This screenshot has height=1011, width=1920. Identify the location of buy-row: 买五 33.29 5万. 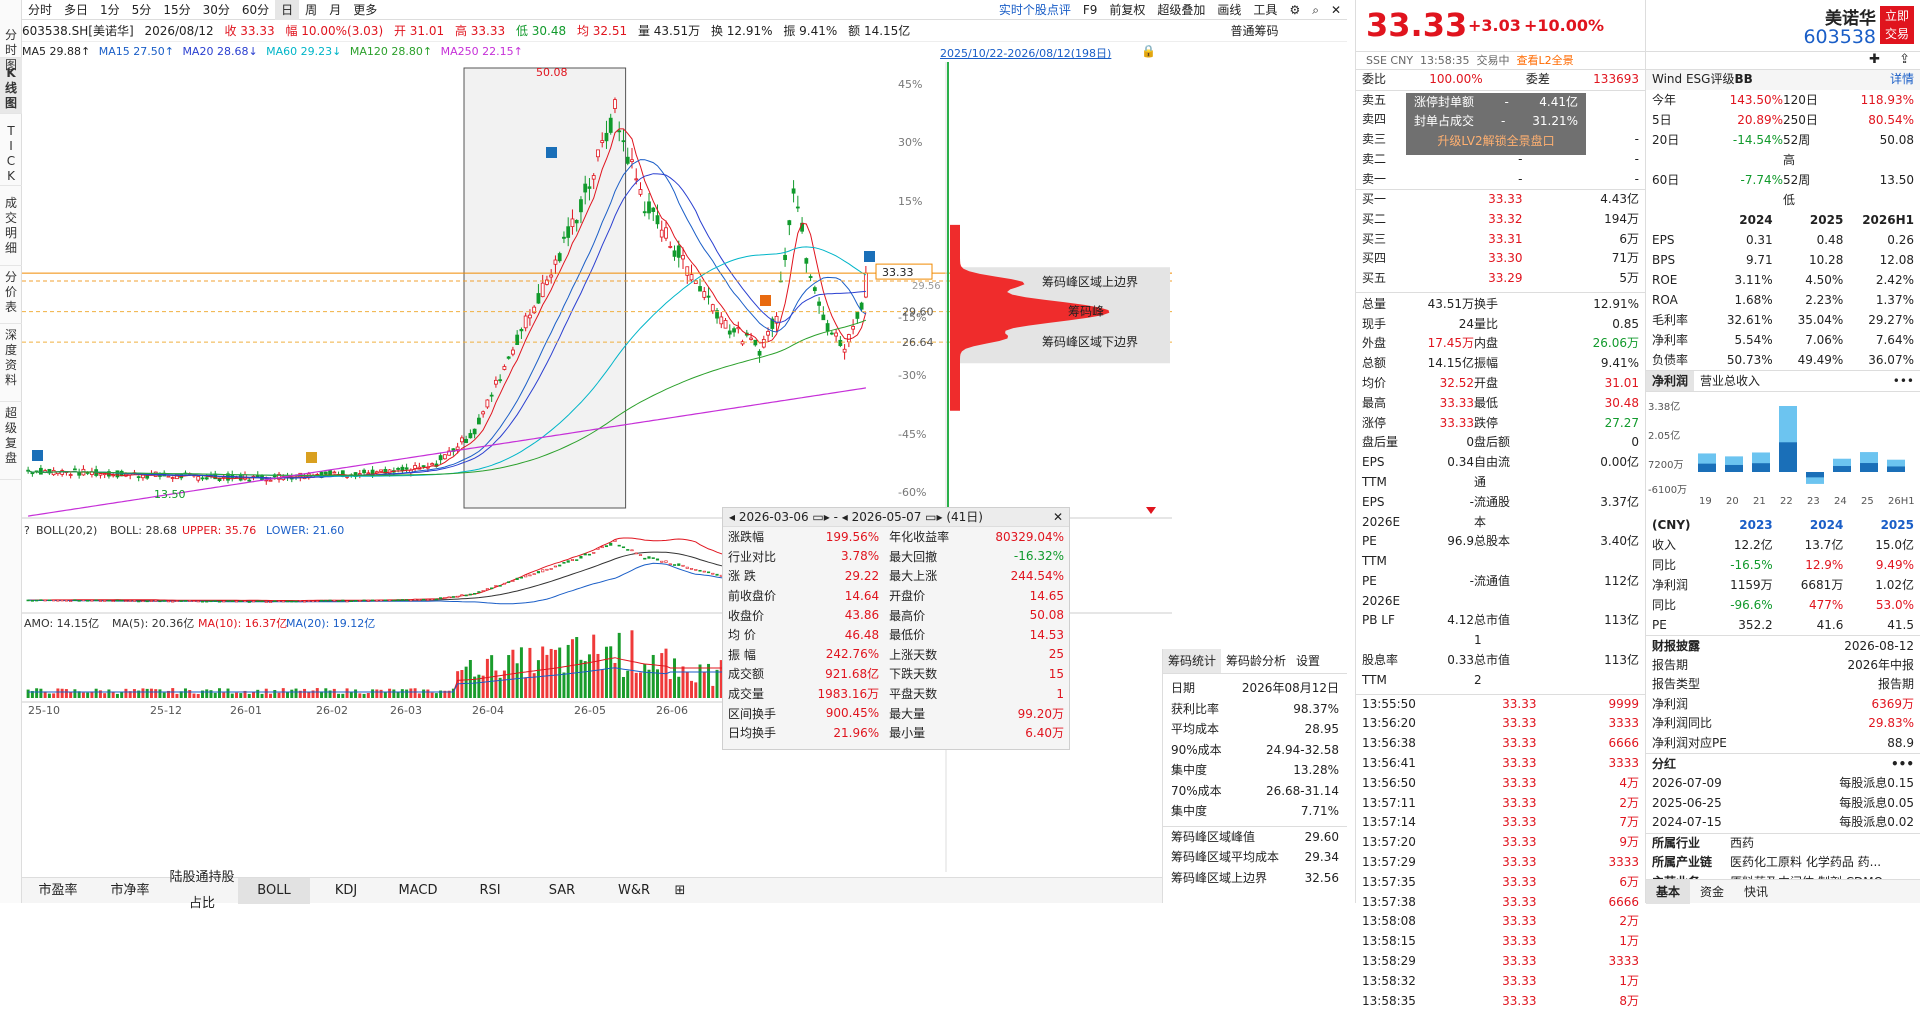
(1500, 279).